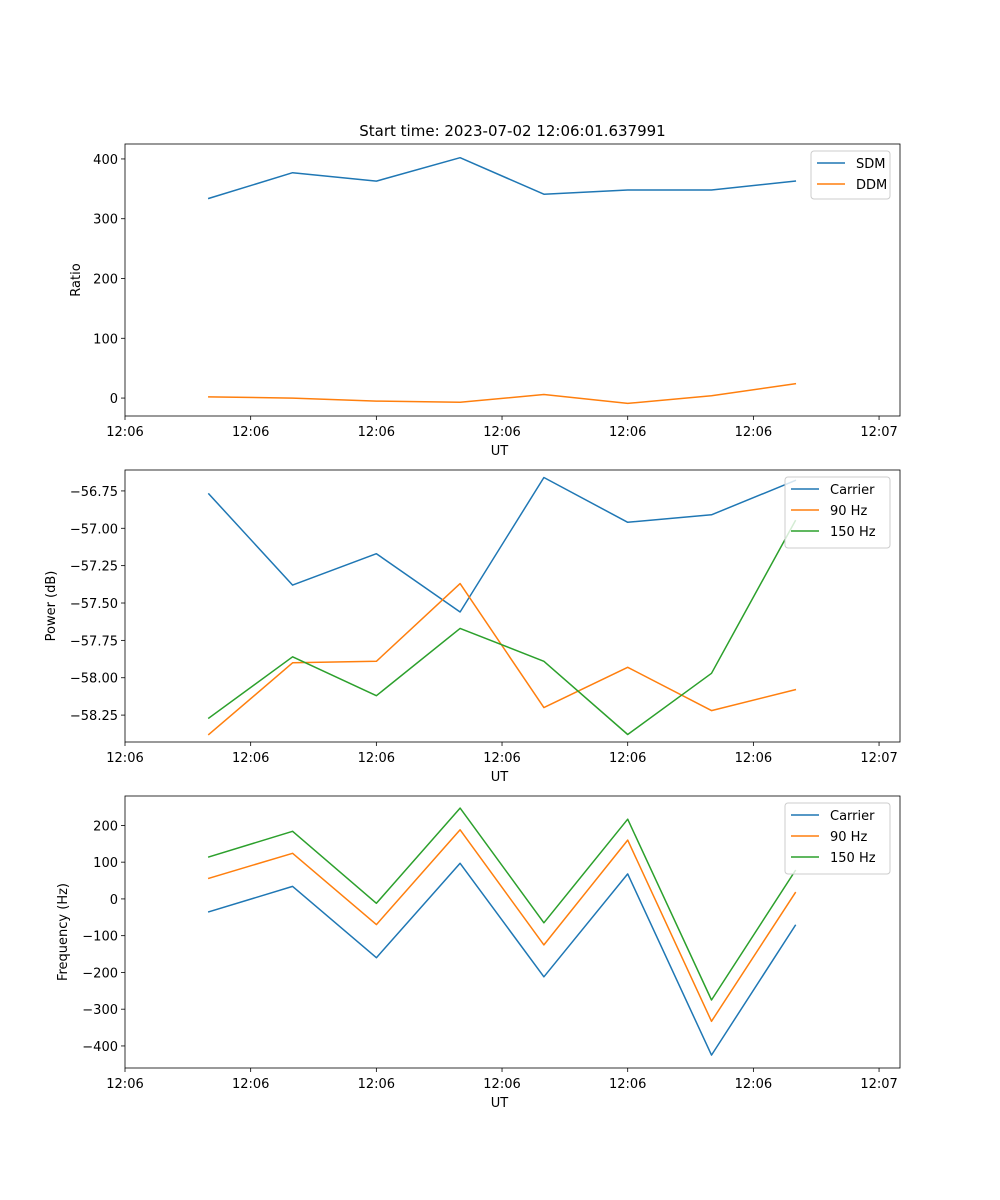 The height and width of the screenshot is (1200, 1000). What do you see at coordinates (871, 185) in the screenshot?
I see `legend-label: DDM` at bounding box center [871, 185].